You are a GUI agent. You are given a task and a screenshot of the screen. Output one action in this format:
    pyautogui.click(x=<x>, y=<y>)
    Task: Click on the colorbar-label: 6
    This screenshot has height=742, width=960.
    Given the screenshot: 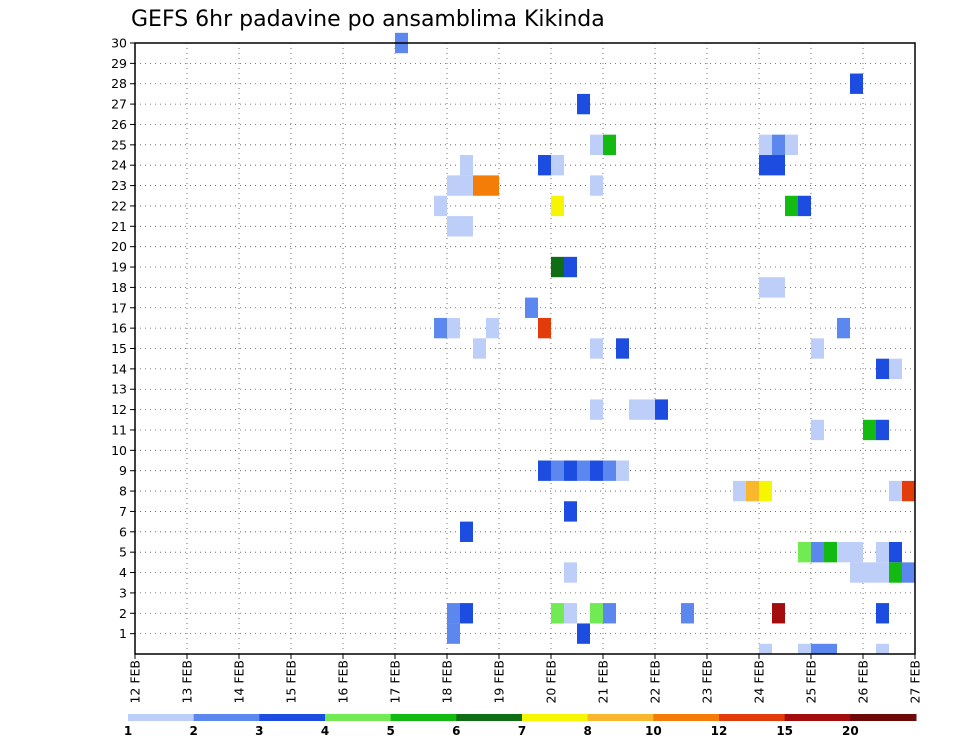 What is the action you would take?
    pyautogui.click(x=456, y=731)
    